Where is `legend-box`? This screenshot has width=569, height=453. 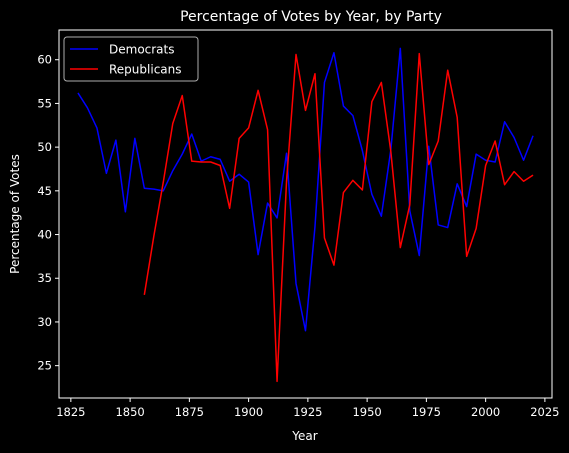
legend-box is located at coordinates (131, 59).